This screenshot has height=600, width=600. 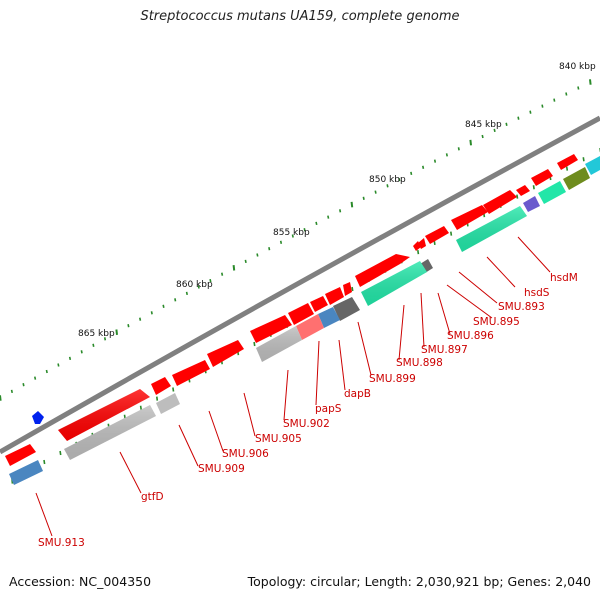 I want to click on scale-label-840: 840 kbp, so click(x=577, y=67).